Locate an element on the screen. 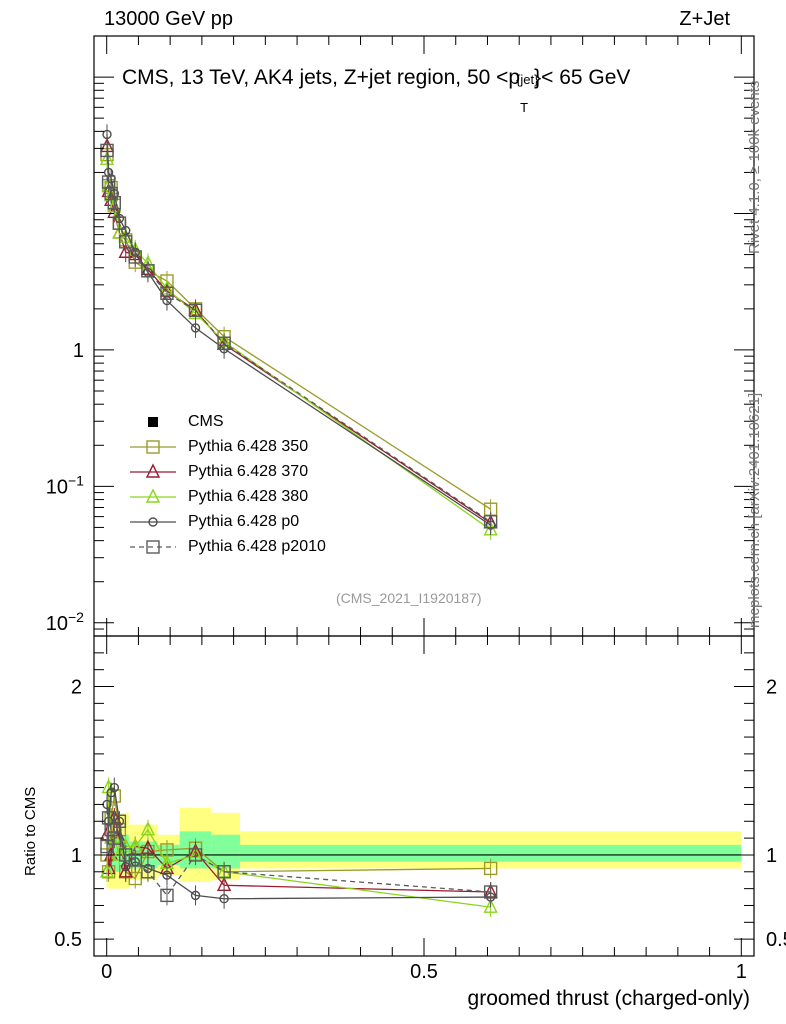 The height and width of the screenshot is (1024, 786). legend-symbol-p0 is located at coordinates (153, 522).